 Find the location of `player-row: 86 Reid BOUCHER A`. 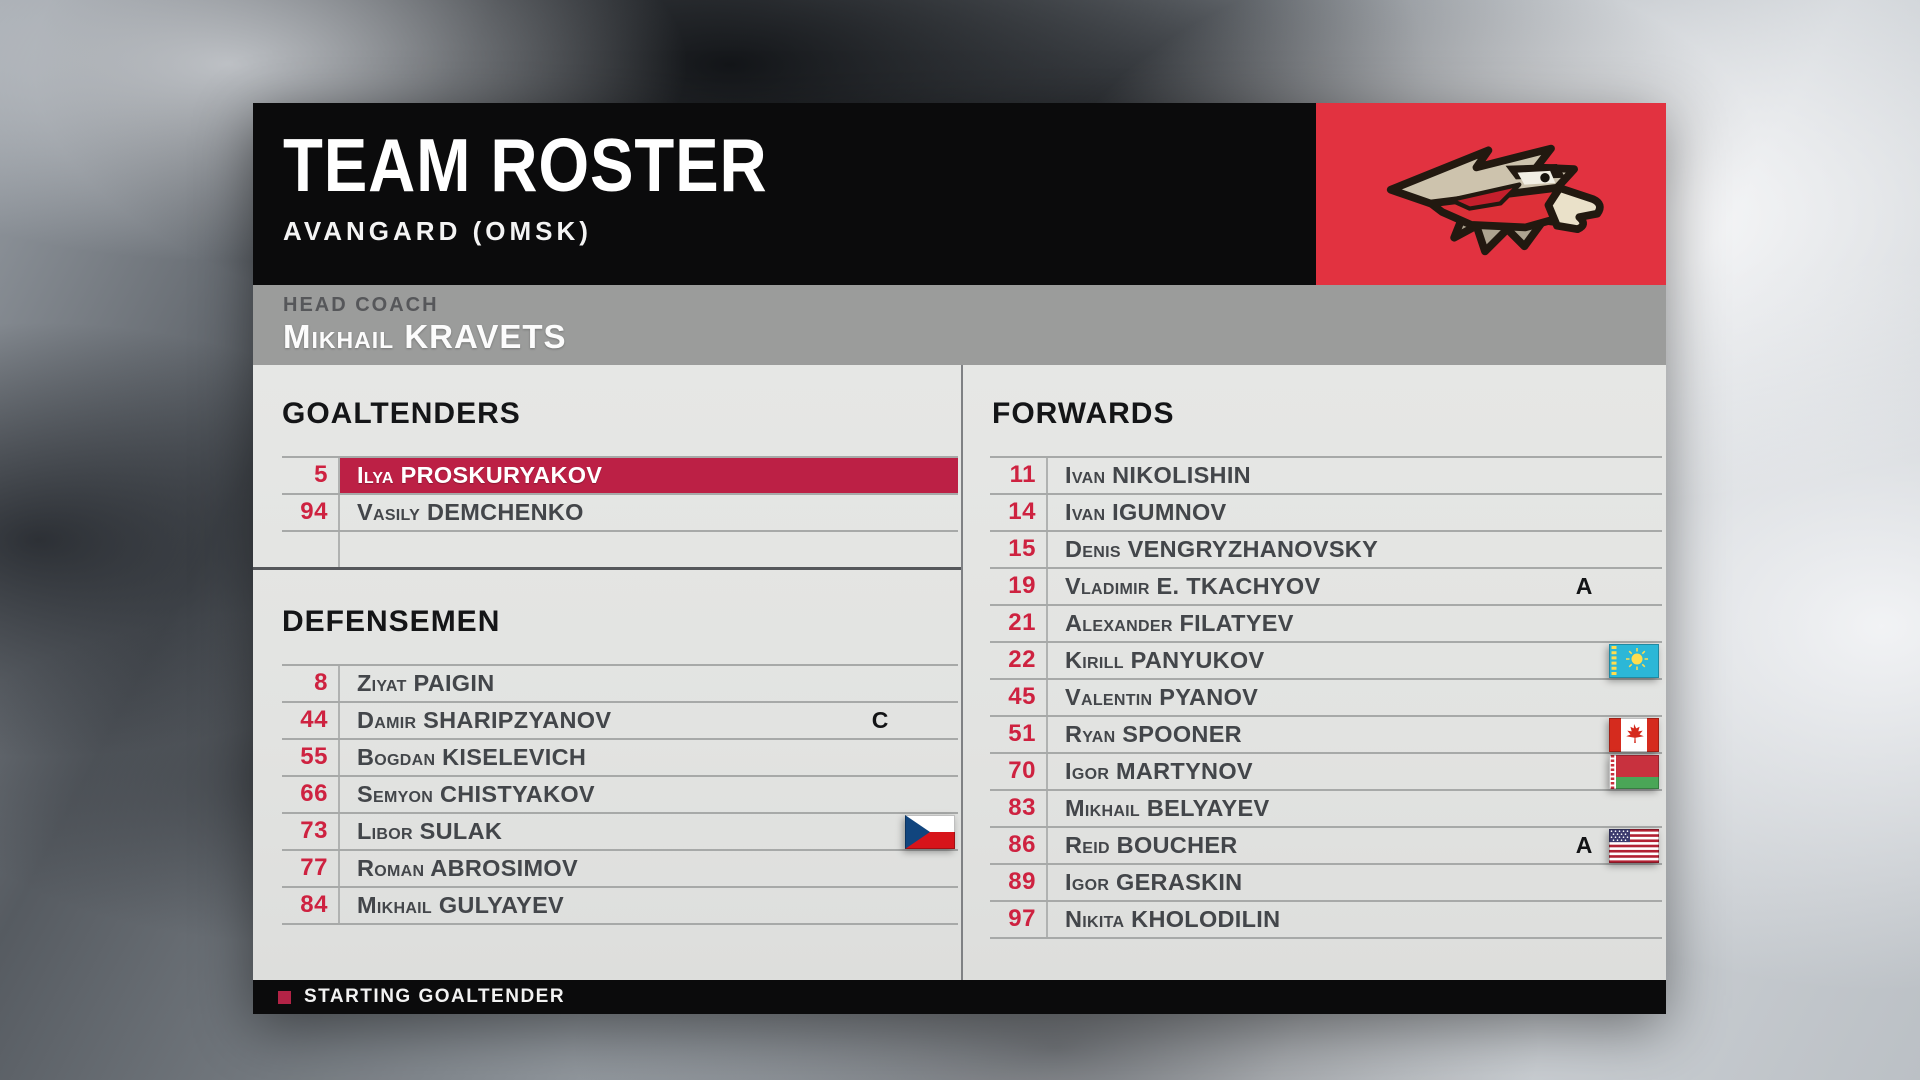

player-row: 86 Reid BOUCHER A is located at coordinates (1326, 844).